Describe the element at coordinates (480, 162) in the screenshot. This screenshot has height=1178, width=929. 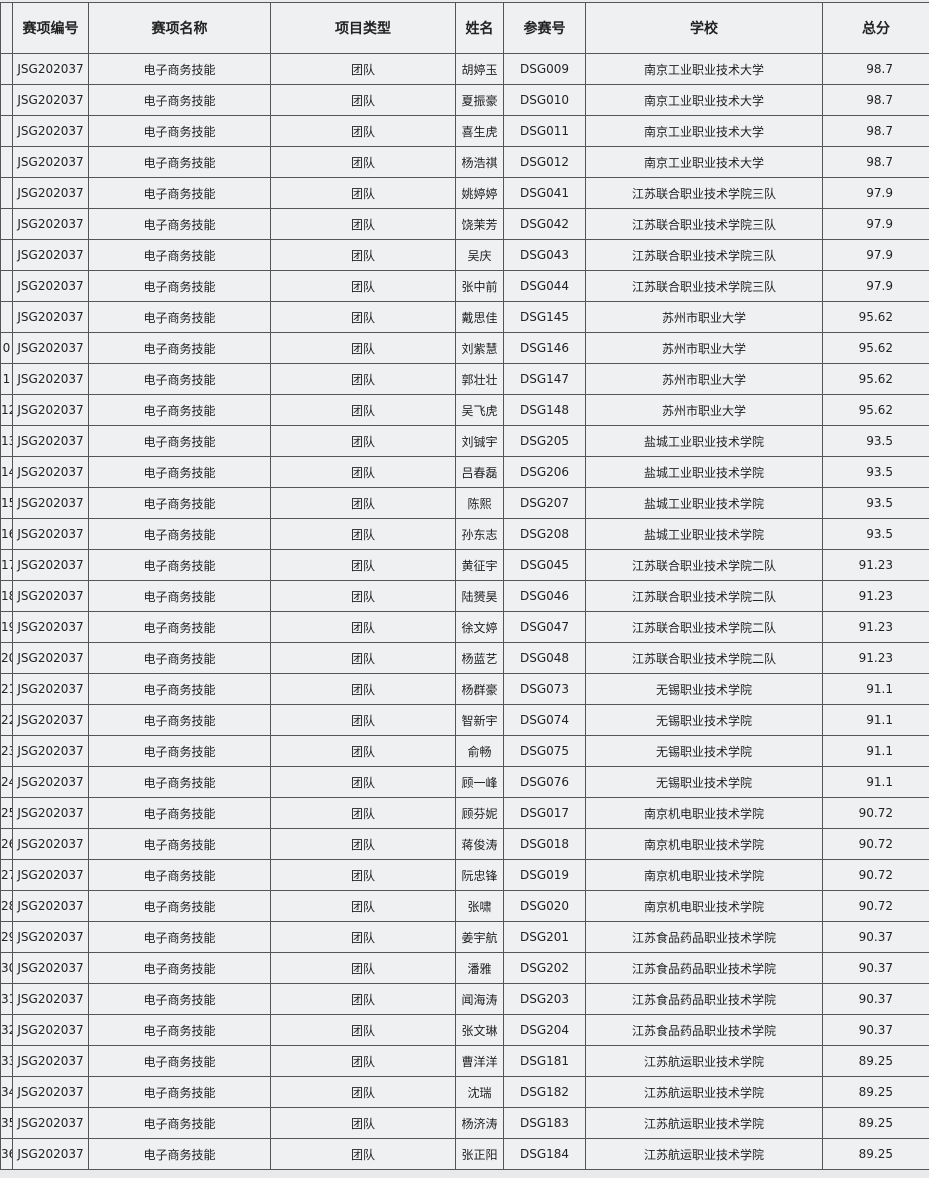
I see `student-name: 杨浩祺` at that location.